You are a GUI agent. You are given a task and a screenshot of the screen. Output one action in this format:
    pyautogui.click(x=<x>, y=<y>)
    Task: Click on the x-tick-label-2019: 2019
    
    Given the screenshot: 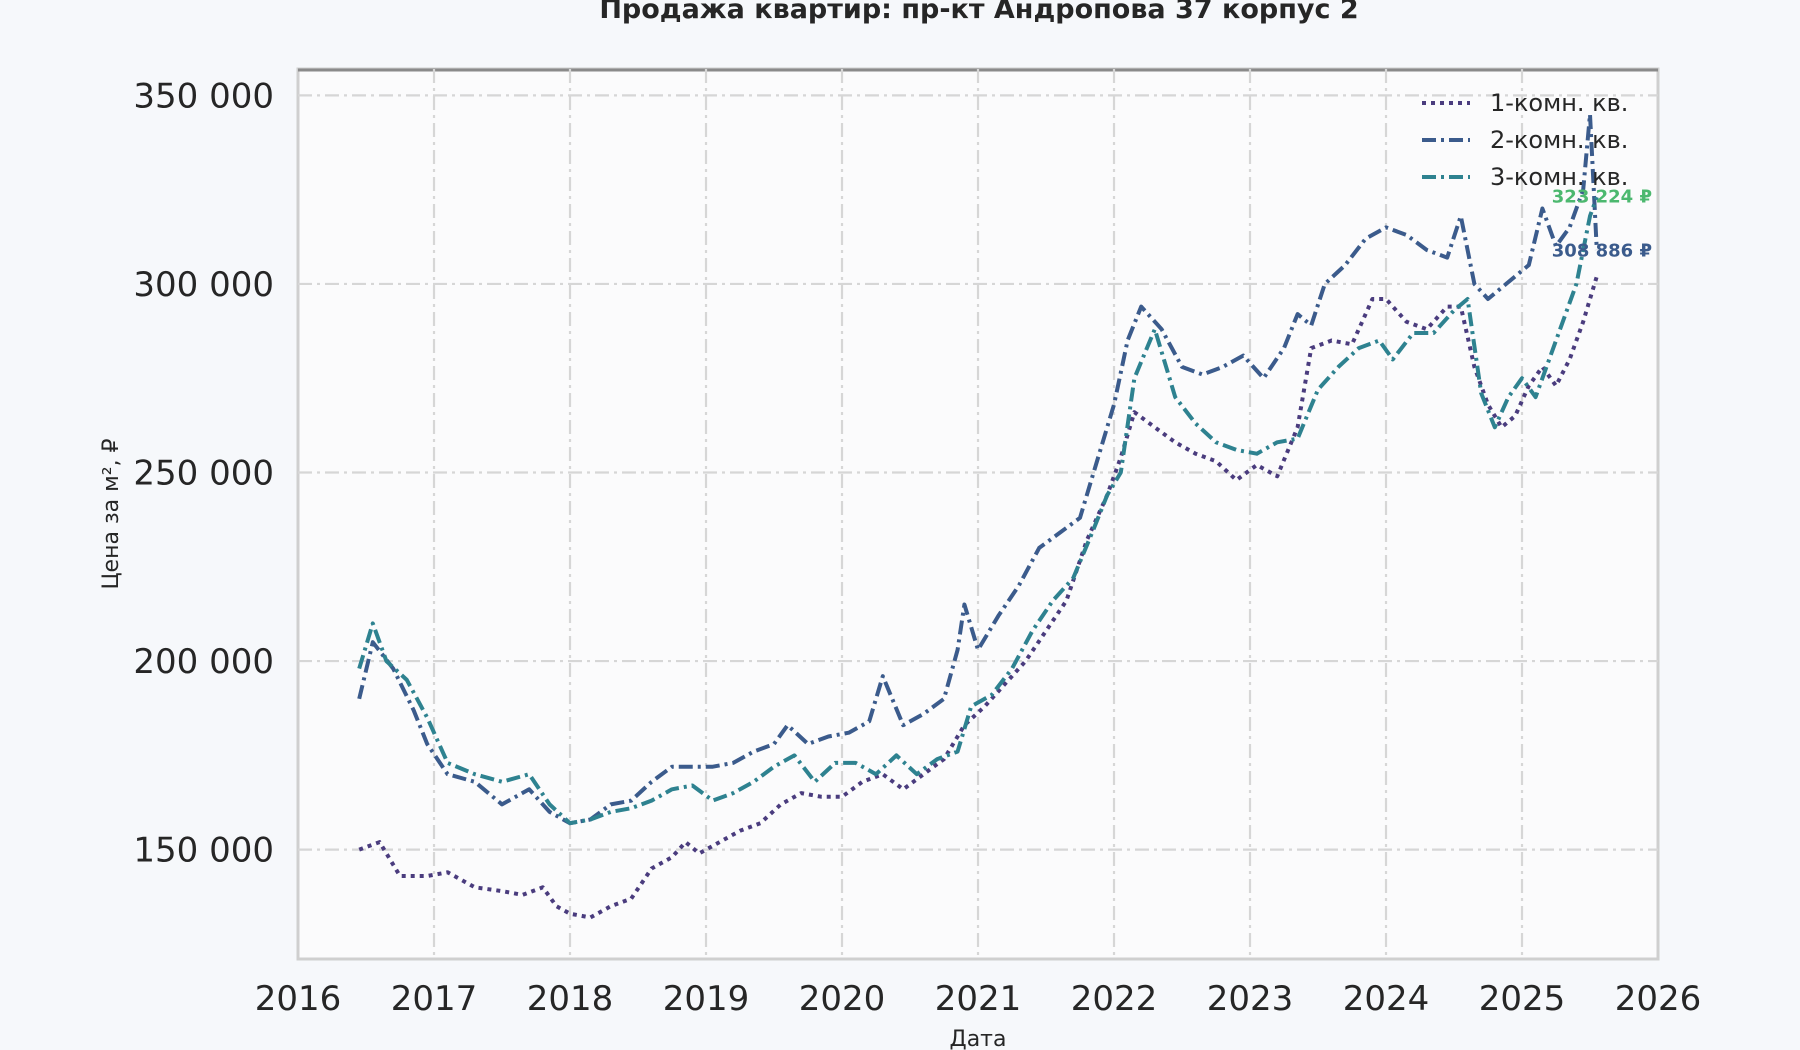 What is the action you would take?
    pyautogui.click(x=706, y=999)
    